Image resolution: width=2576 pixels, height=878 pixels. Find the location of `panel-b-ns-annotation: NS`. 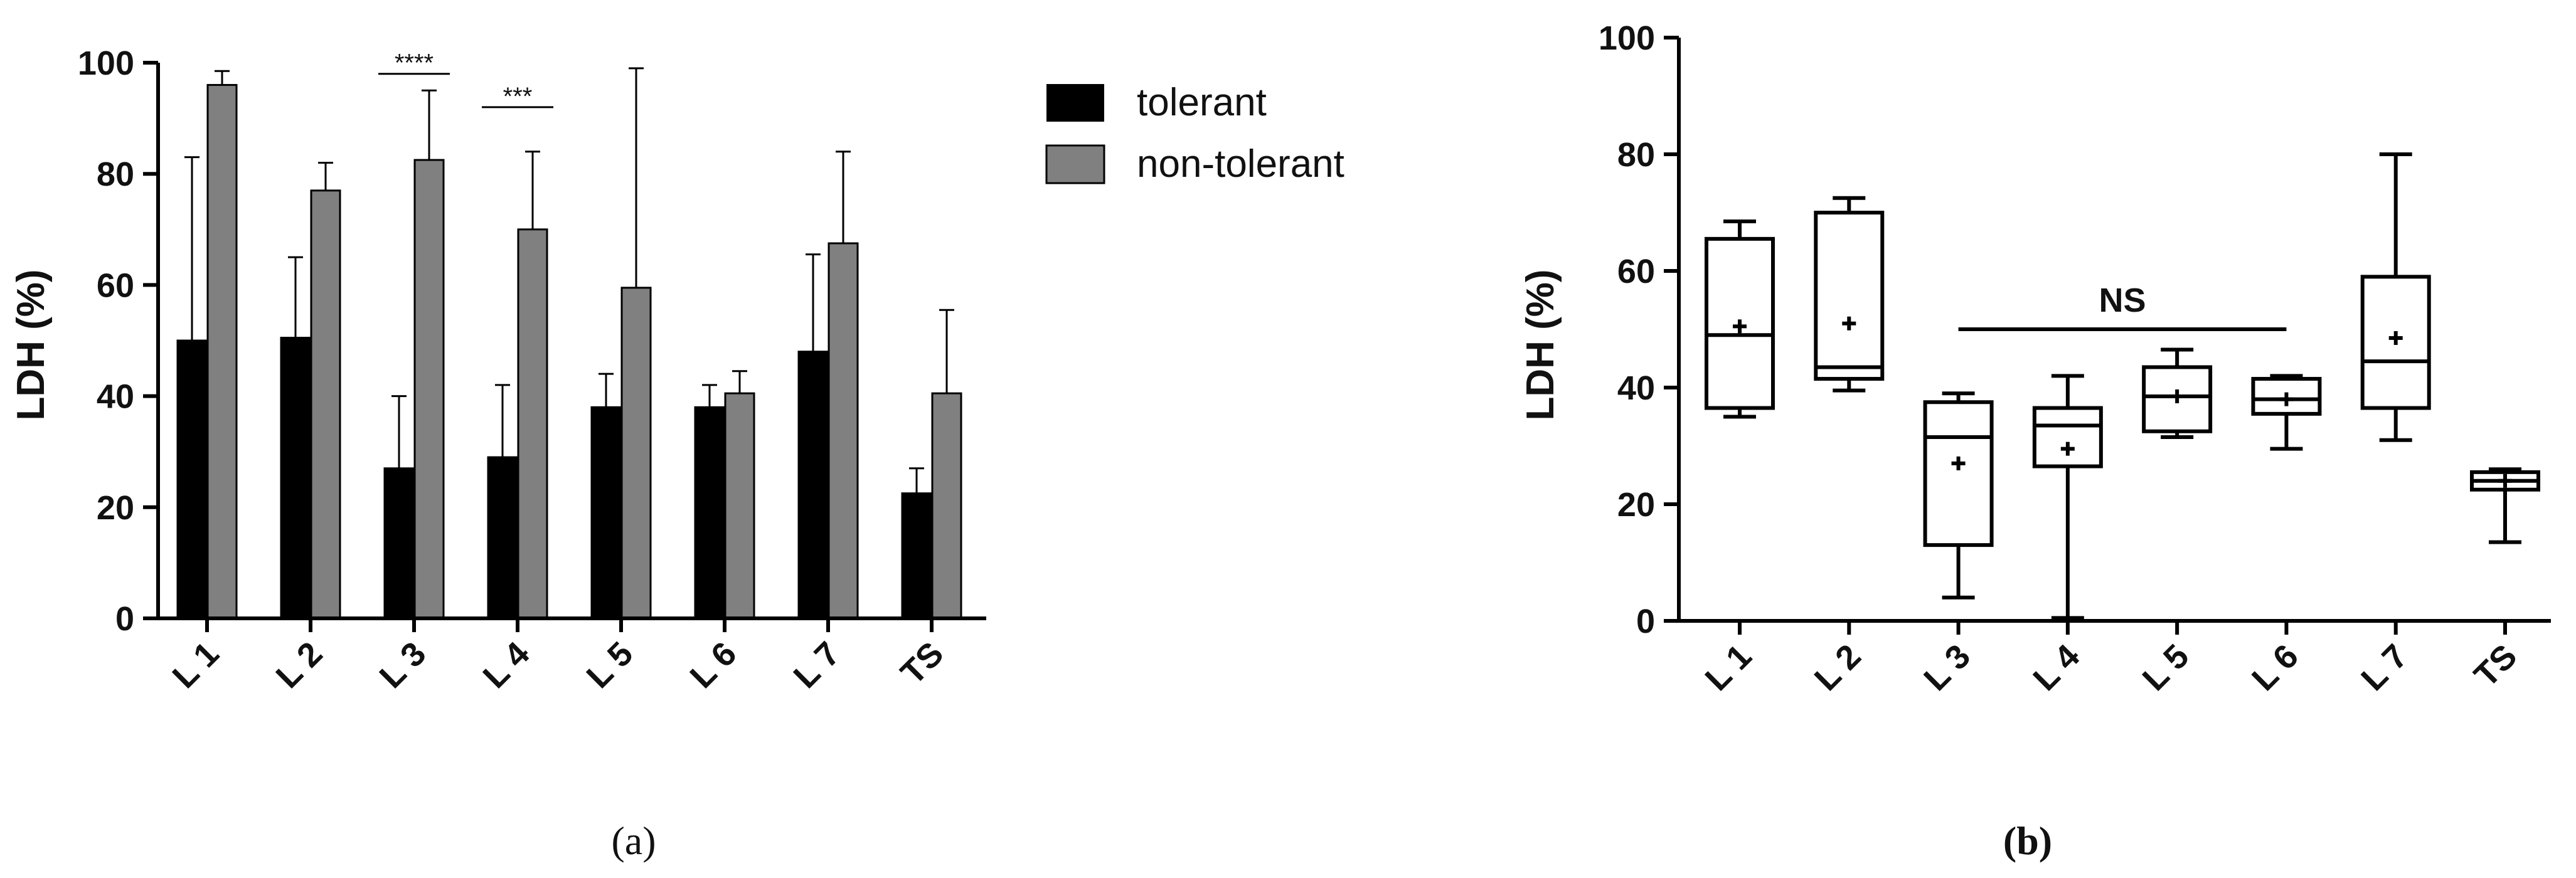

panel-b-ns-annotation: NS is located at coordinates (2122, 306).